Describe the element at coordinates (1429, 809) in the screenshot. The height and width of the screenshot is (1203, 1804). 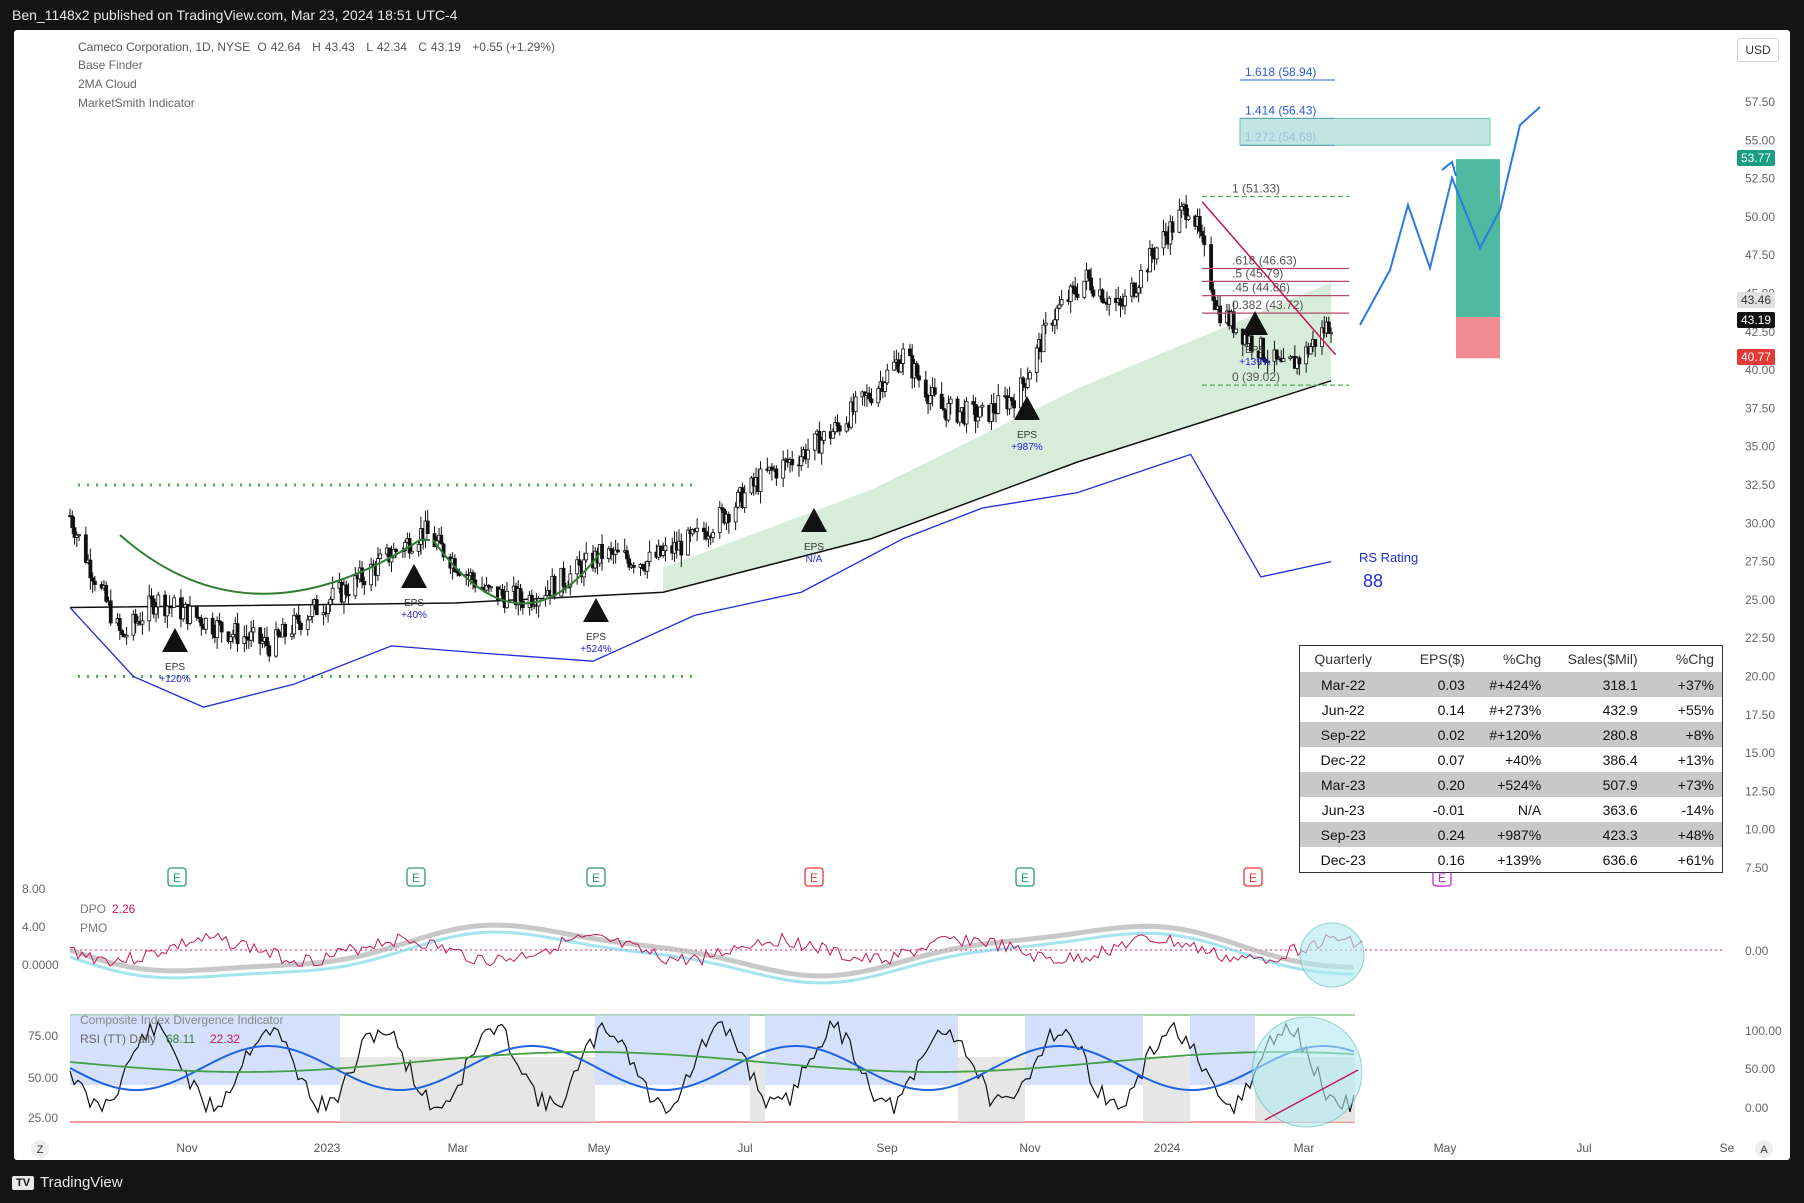
I see `table-cell: -0.01` at that location.